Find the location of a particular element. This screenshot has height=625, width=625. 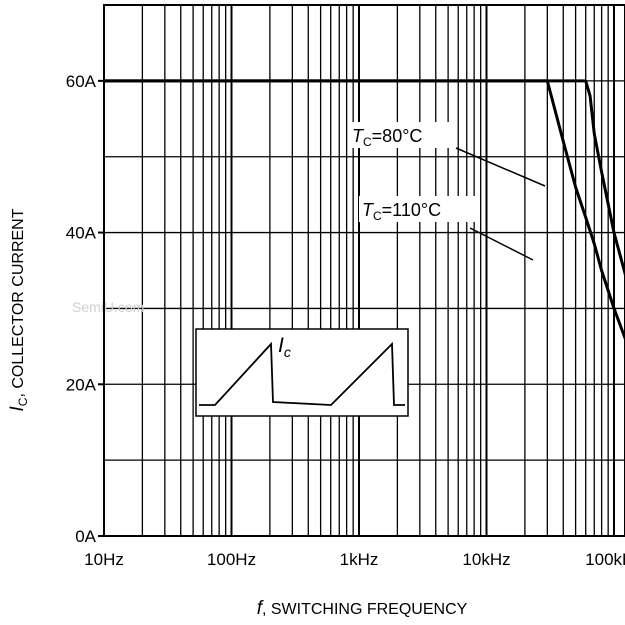

inset-sawtooth-waveform is located at coordinates (302, 373).